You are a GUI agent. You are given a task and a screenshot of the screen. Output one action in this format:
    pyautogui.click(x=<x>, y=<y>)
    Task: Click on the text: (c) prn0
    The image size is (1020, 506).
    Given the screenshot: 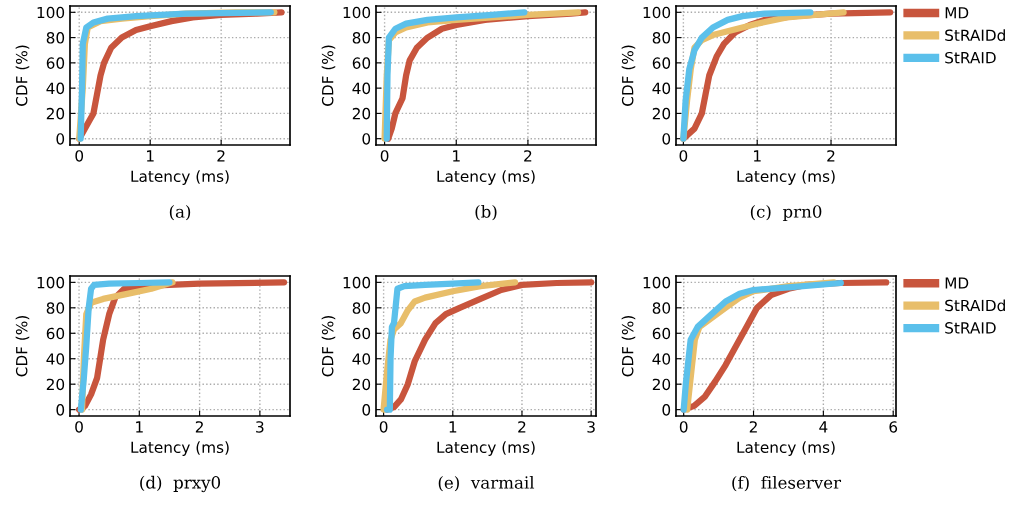 What is the action you would take?
    pyautogui.click(x=786, y=213)
    